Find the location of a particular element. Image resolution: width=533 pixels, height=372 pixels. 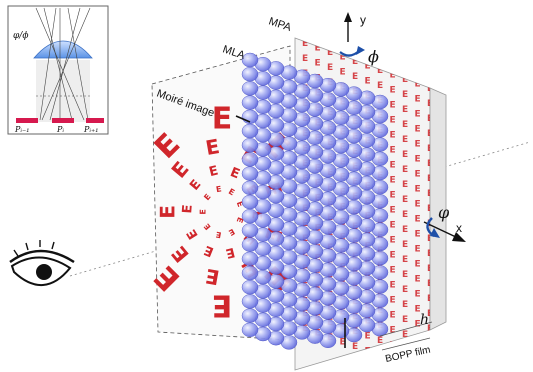

y-axis: y ϕ is located at coordinates (359, 180).